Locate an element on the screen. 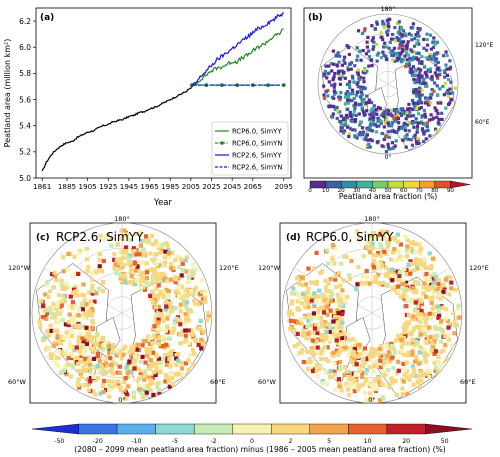  colorbar-segment is located at coordinates (213, 429).